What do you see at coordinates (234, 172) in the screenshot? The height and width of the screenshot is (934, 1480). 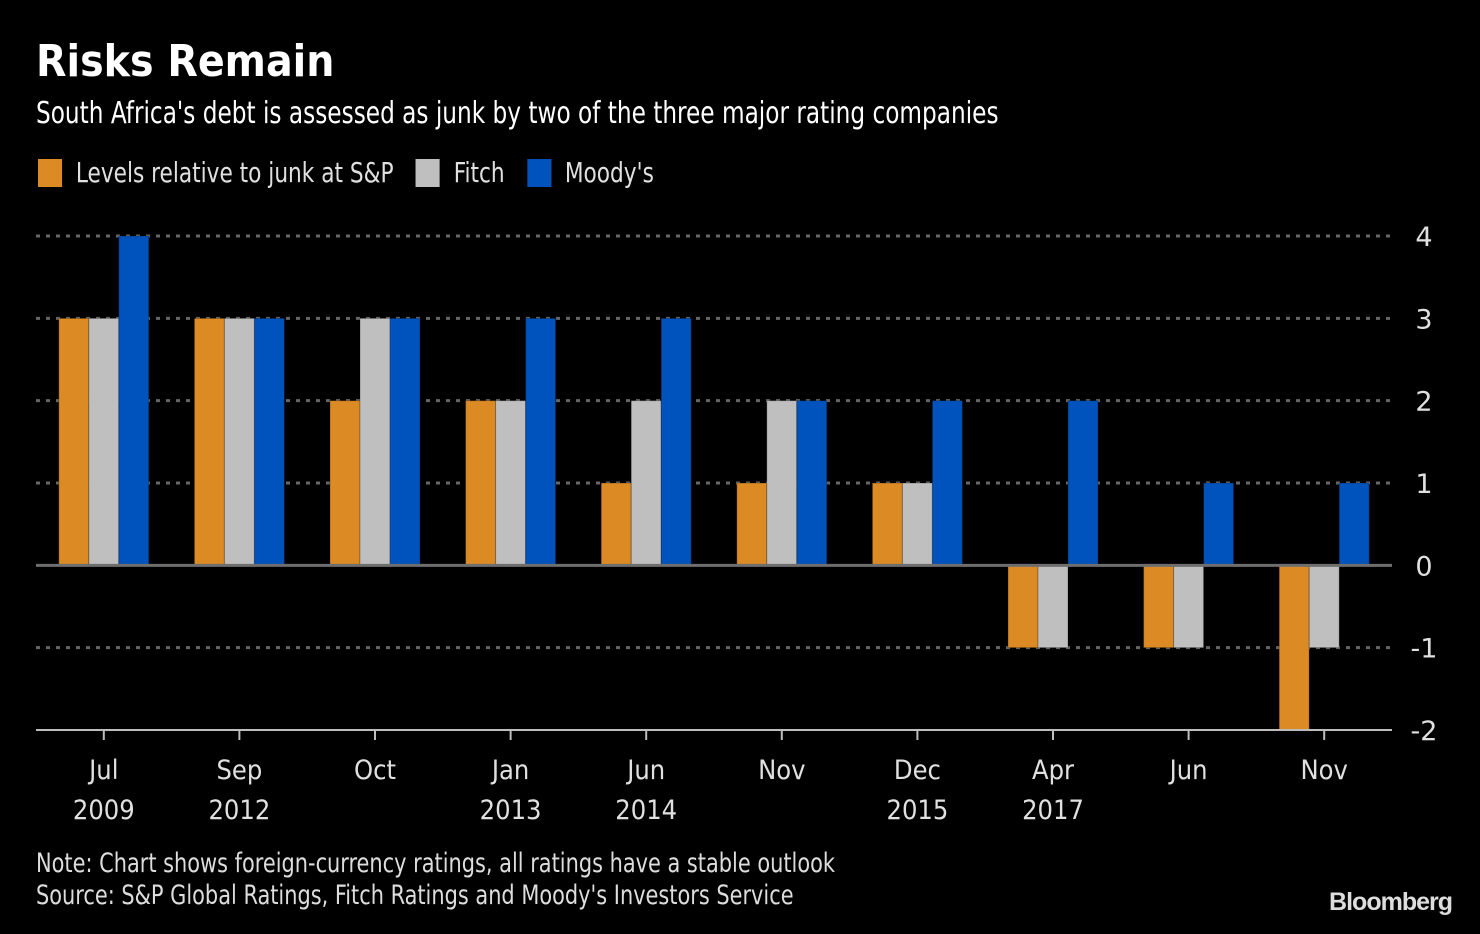 I see `legend-label-sp: Levels relative to junk at S&P` at bounding box center [234, 172].